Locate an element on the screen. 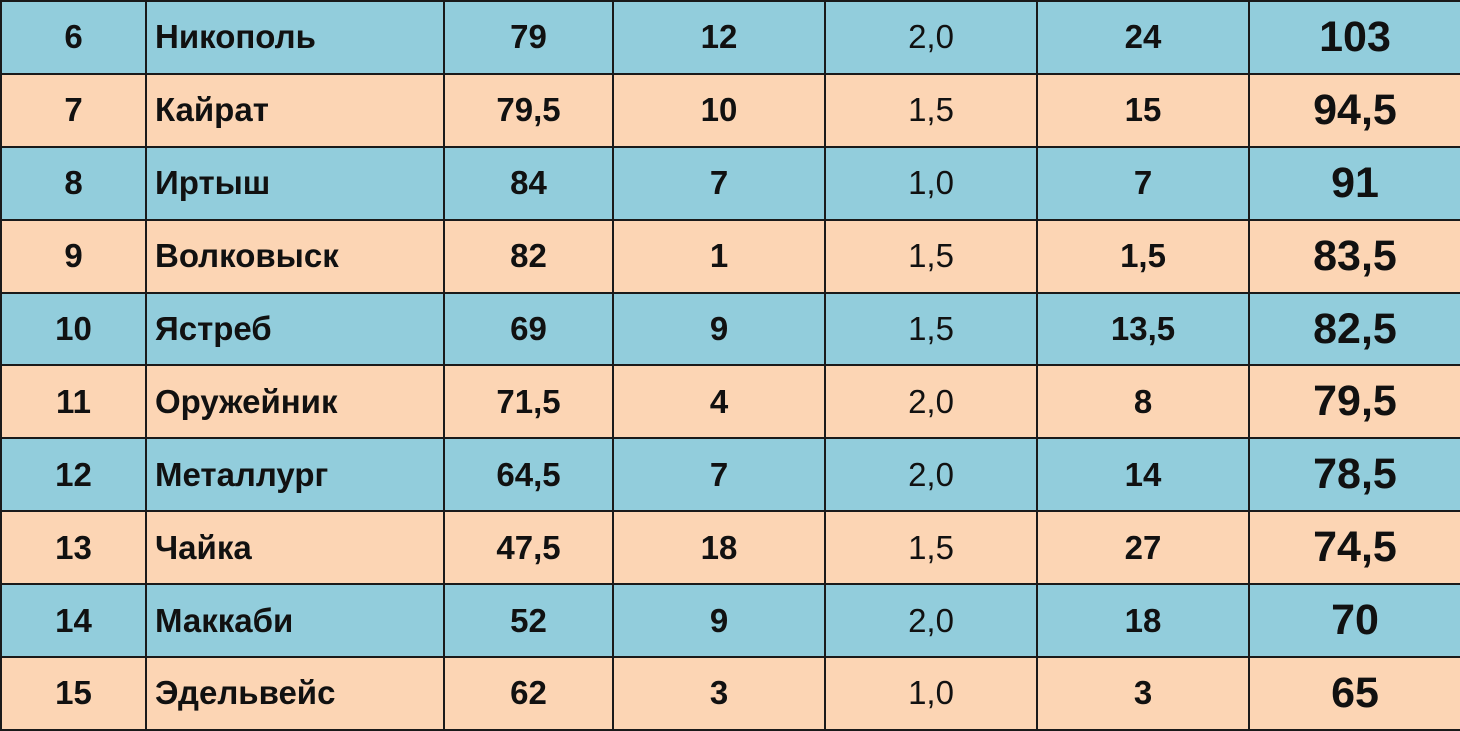 This screenshot has height=731, width=1460. rank-cell: 15 is located at coordinates (73, 693).